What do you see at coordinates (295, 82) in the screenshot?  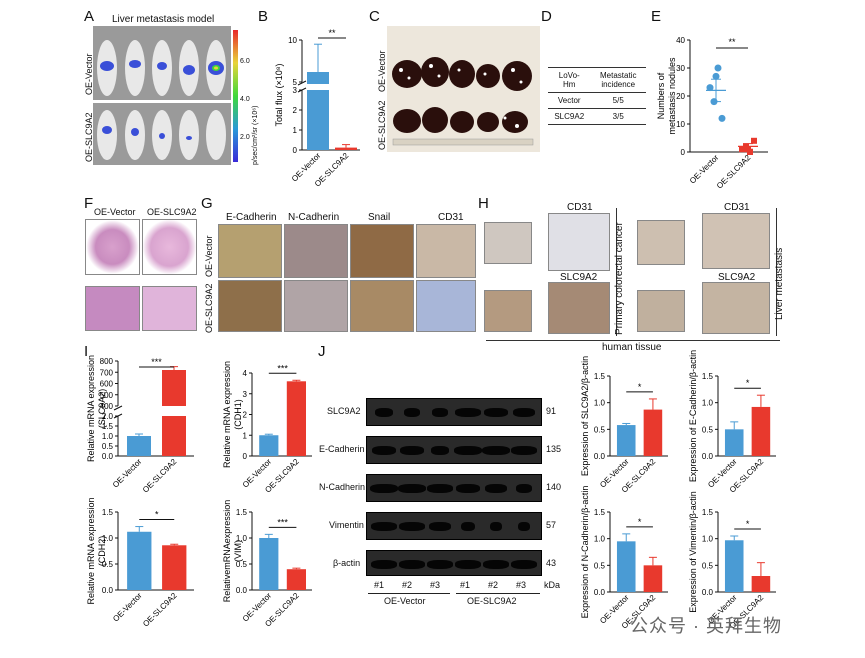 I see `y-tick-label: 5` at bounding box center [295, 82].